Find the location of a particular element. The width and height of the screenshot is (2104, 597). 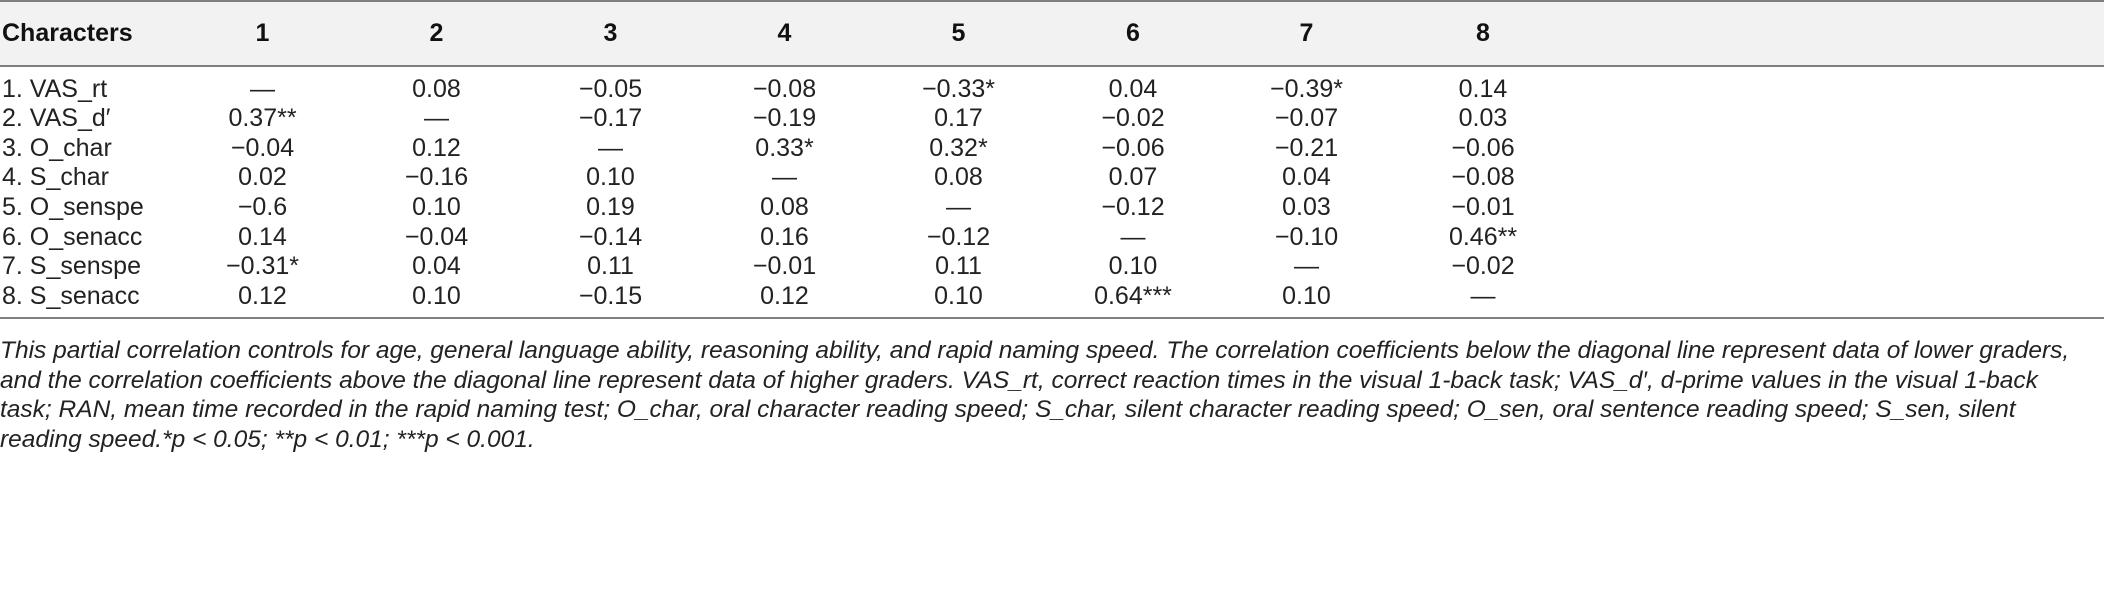

header-cell-4: 4 is located at coordinates (784, 33).